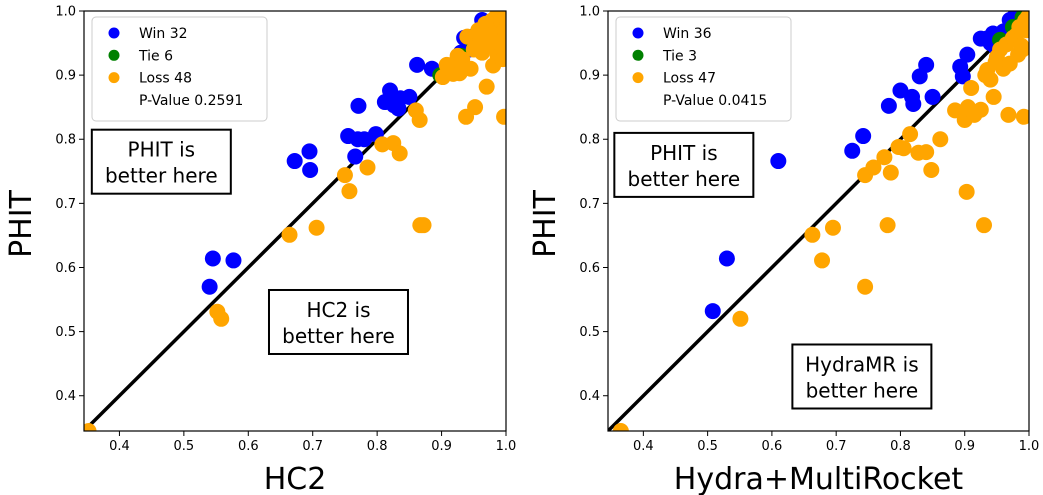 This screenshot has width=1043, height=495. Describe the element at coordinates (65, 204) in the screenshot. I see `y-tick-label: 0.7` at that location.